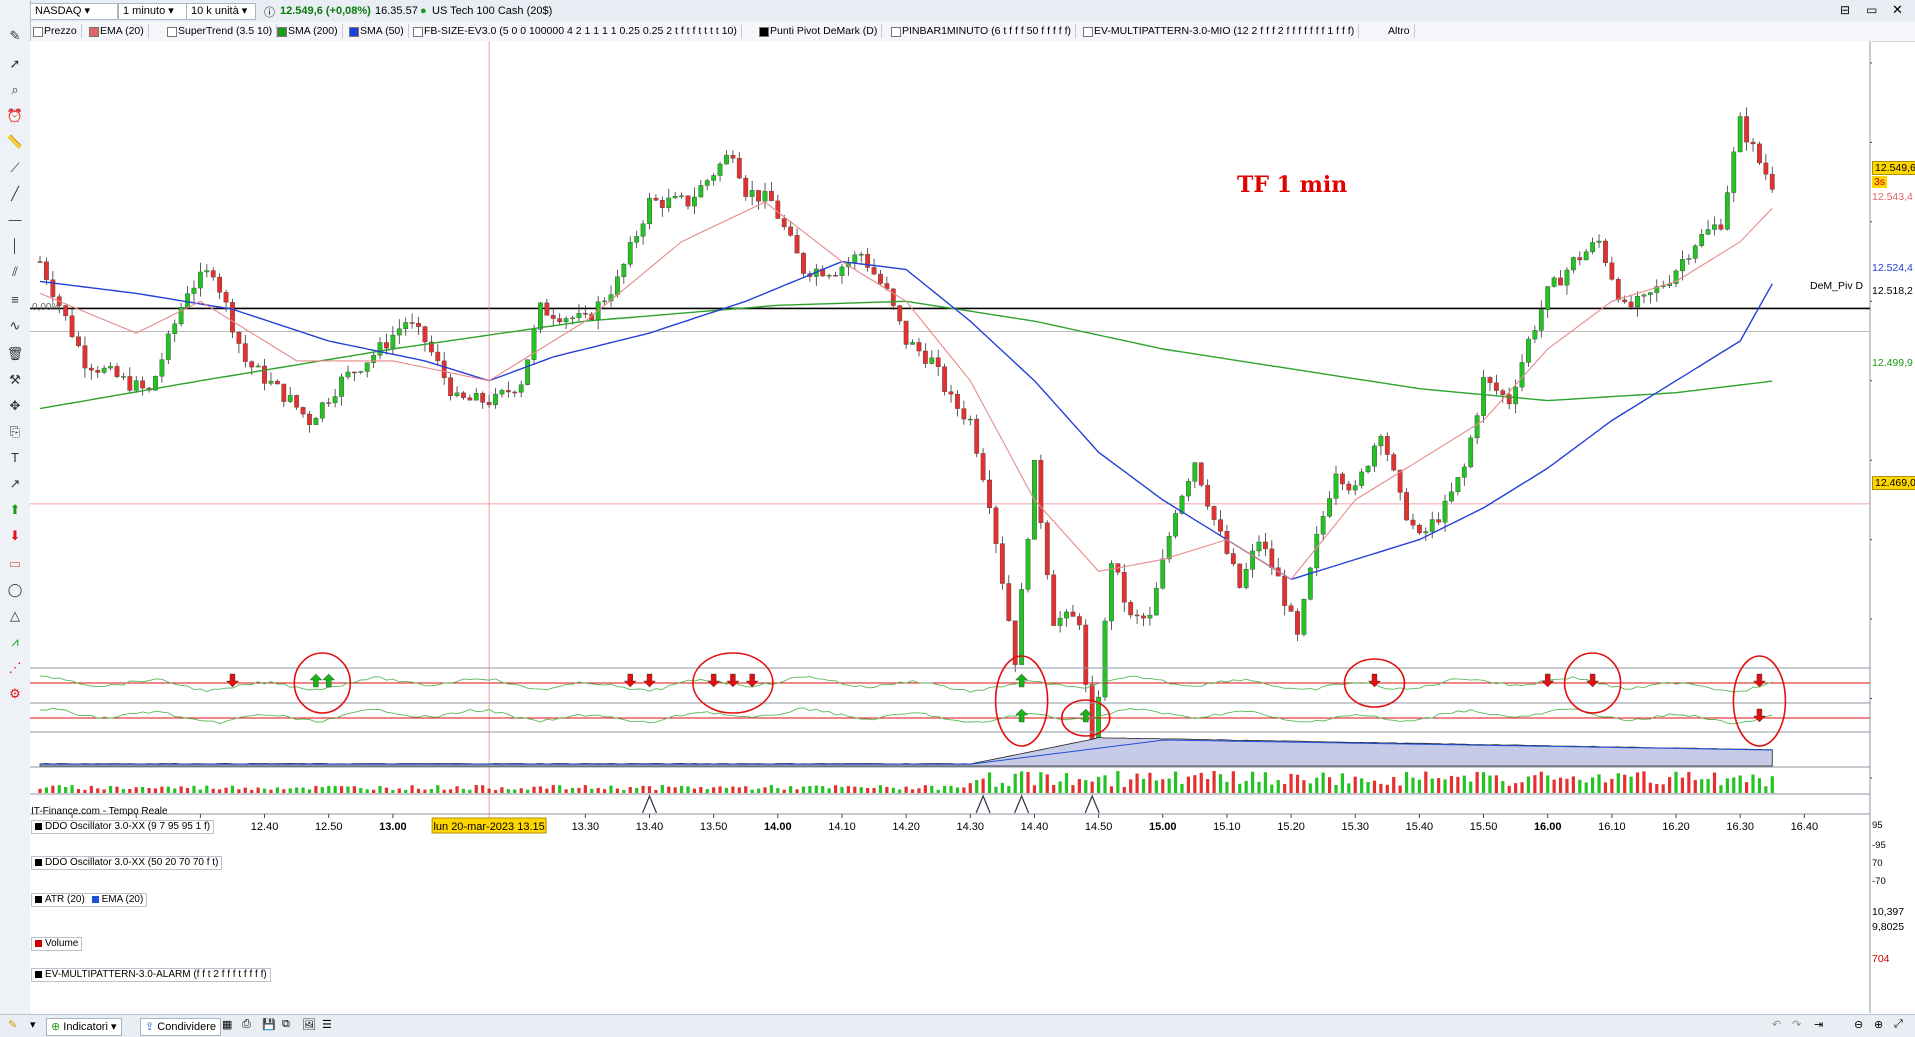  Describe the element at coordinates (84, 1027) in the screenshot. I see `indicators-button: ⊕ Indicatori ▾` at that location.